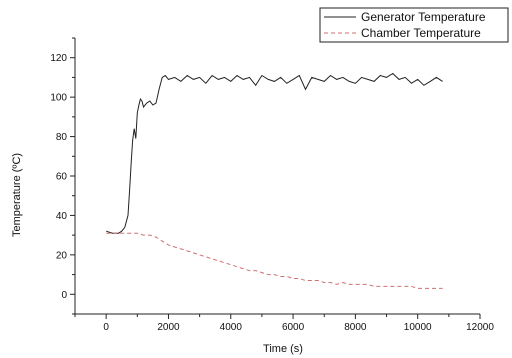 The height and width of the screenshot is (358, 512). I want to click on x-tick-label: 0, so click(106, 327).